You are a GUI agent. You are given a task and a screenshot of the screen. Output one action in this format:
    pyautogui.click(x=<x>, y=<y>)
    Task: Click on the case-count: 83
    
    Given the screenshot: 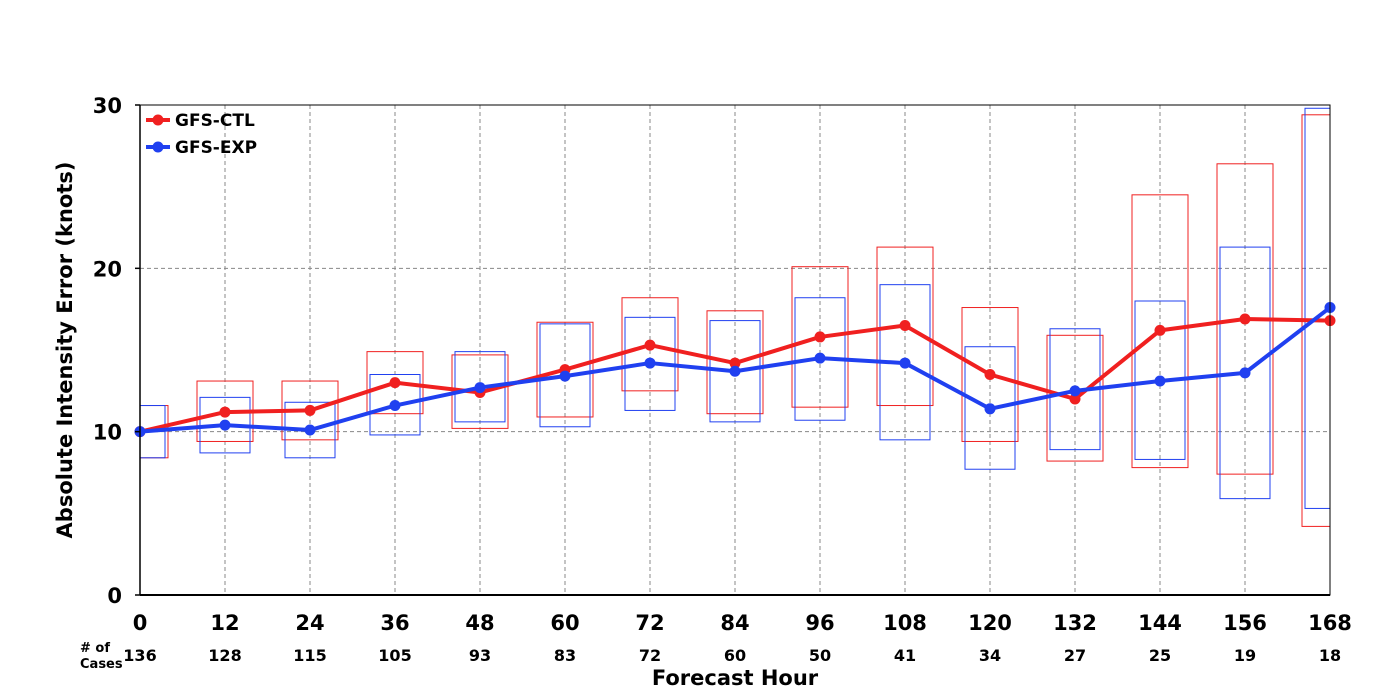 What is the action you would take?
    pyautogui.click(x=565, y=655)
    